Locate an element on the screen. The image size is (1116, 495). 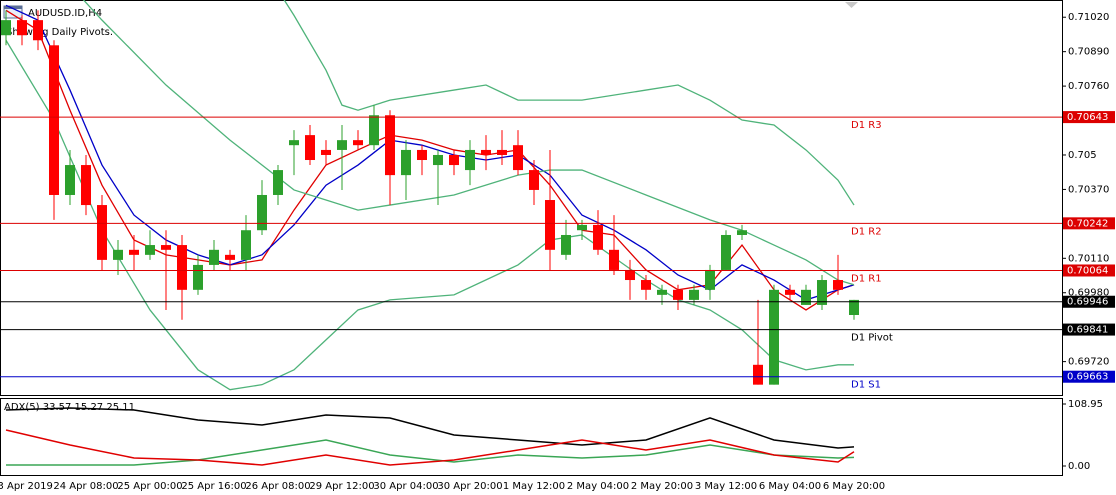
price-box-label: 0.69841 is located at coordinates (1087, 330).